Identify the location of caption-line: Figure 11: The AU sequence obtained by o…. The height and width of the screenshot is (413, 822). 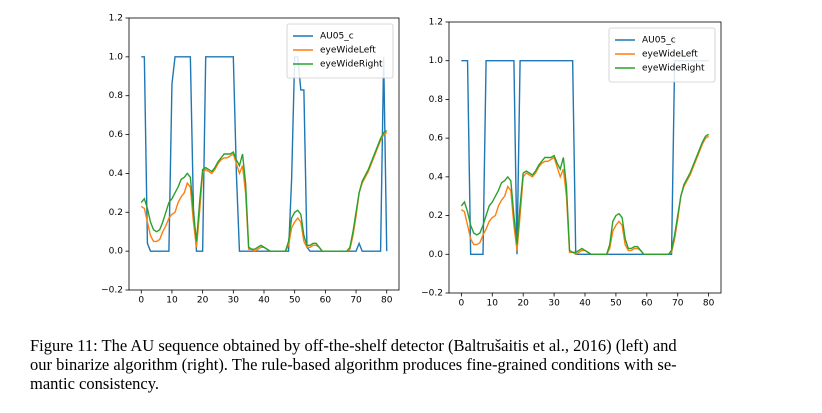
(353, 345).